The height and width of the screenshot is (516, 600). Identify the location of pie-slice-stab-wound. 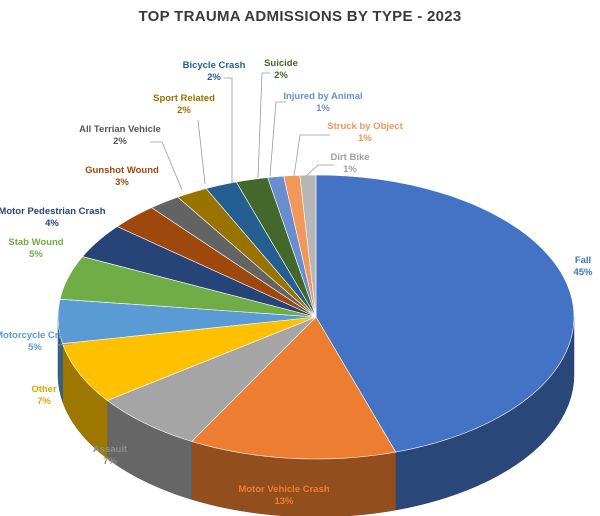
(188, 287).